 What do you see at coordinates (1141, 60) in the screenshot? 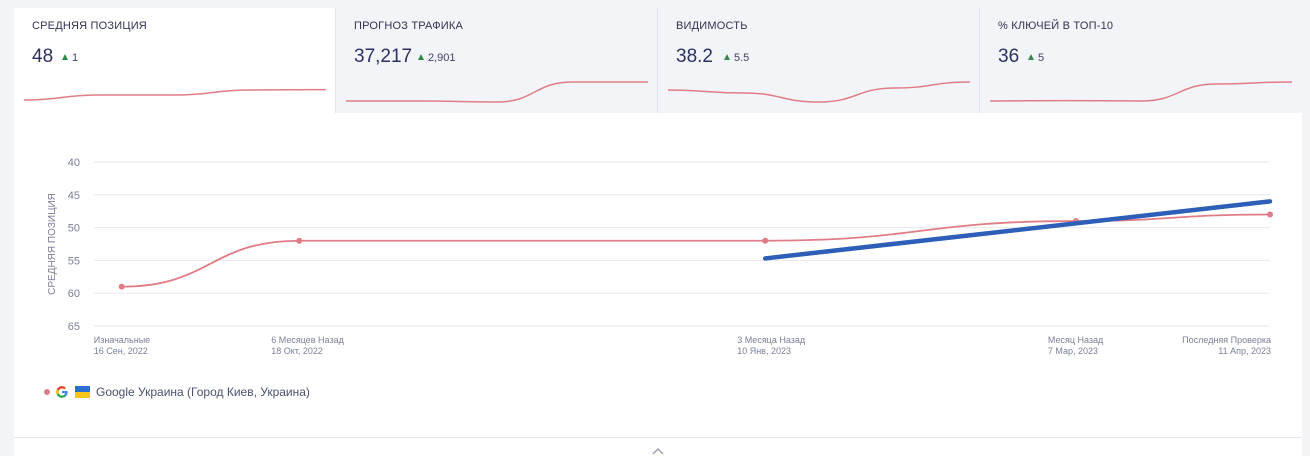
I see `metric-card-top10-keys: % КЛЮЧЕЙ В ТОП-10 36 5` at bounding box center [1141, 60].